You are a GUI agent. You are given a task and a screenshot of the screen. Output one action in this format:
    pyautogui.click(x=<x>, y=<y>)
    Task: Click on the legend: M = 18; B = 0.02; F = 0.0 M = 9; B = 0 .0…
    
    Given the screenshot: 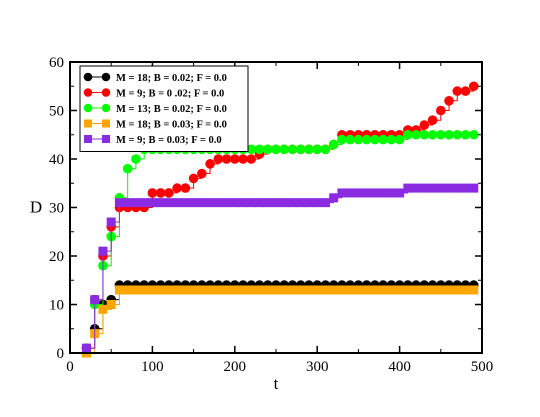 What is the action you would take?
    pyautogui.click(x=164, y=108)
    